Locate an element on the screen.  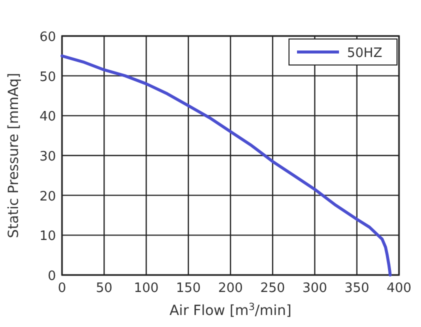
x-tick-label: 0 is located at coordinates (62, 288).